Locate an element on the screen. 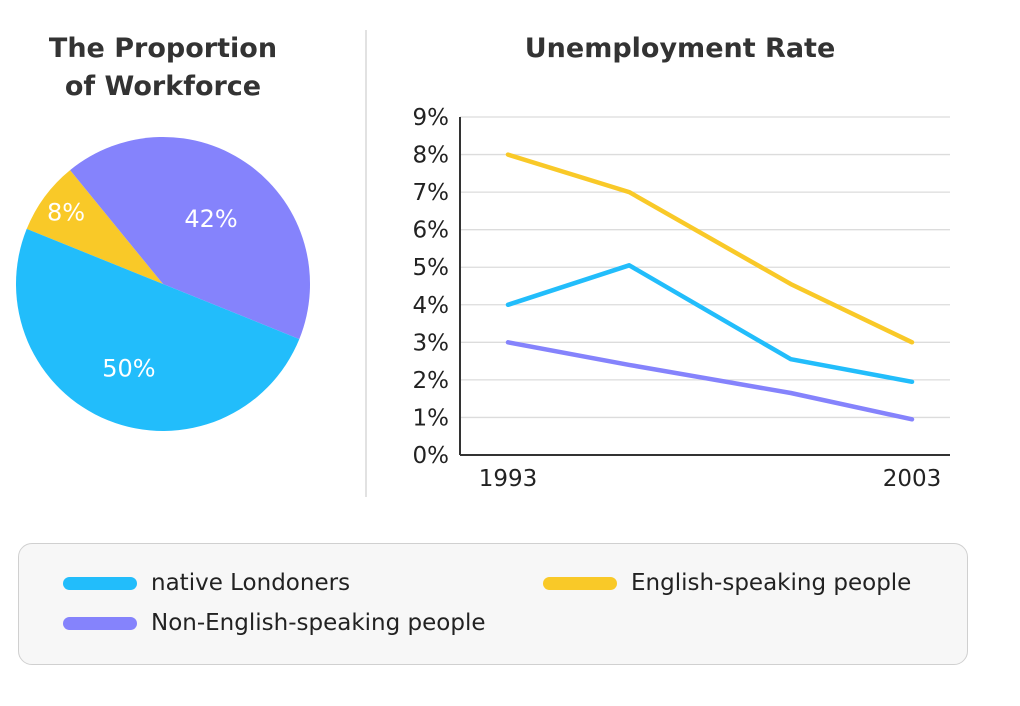  y-tick-label-3: 3% is located at coordinates (431, 343).